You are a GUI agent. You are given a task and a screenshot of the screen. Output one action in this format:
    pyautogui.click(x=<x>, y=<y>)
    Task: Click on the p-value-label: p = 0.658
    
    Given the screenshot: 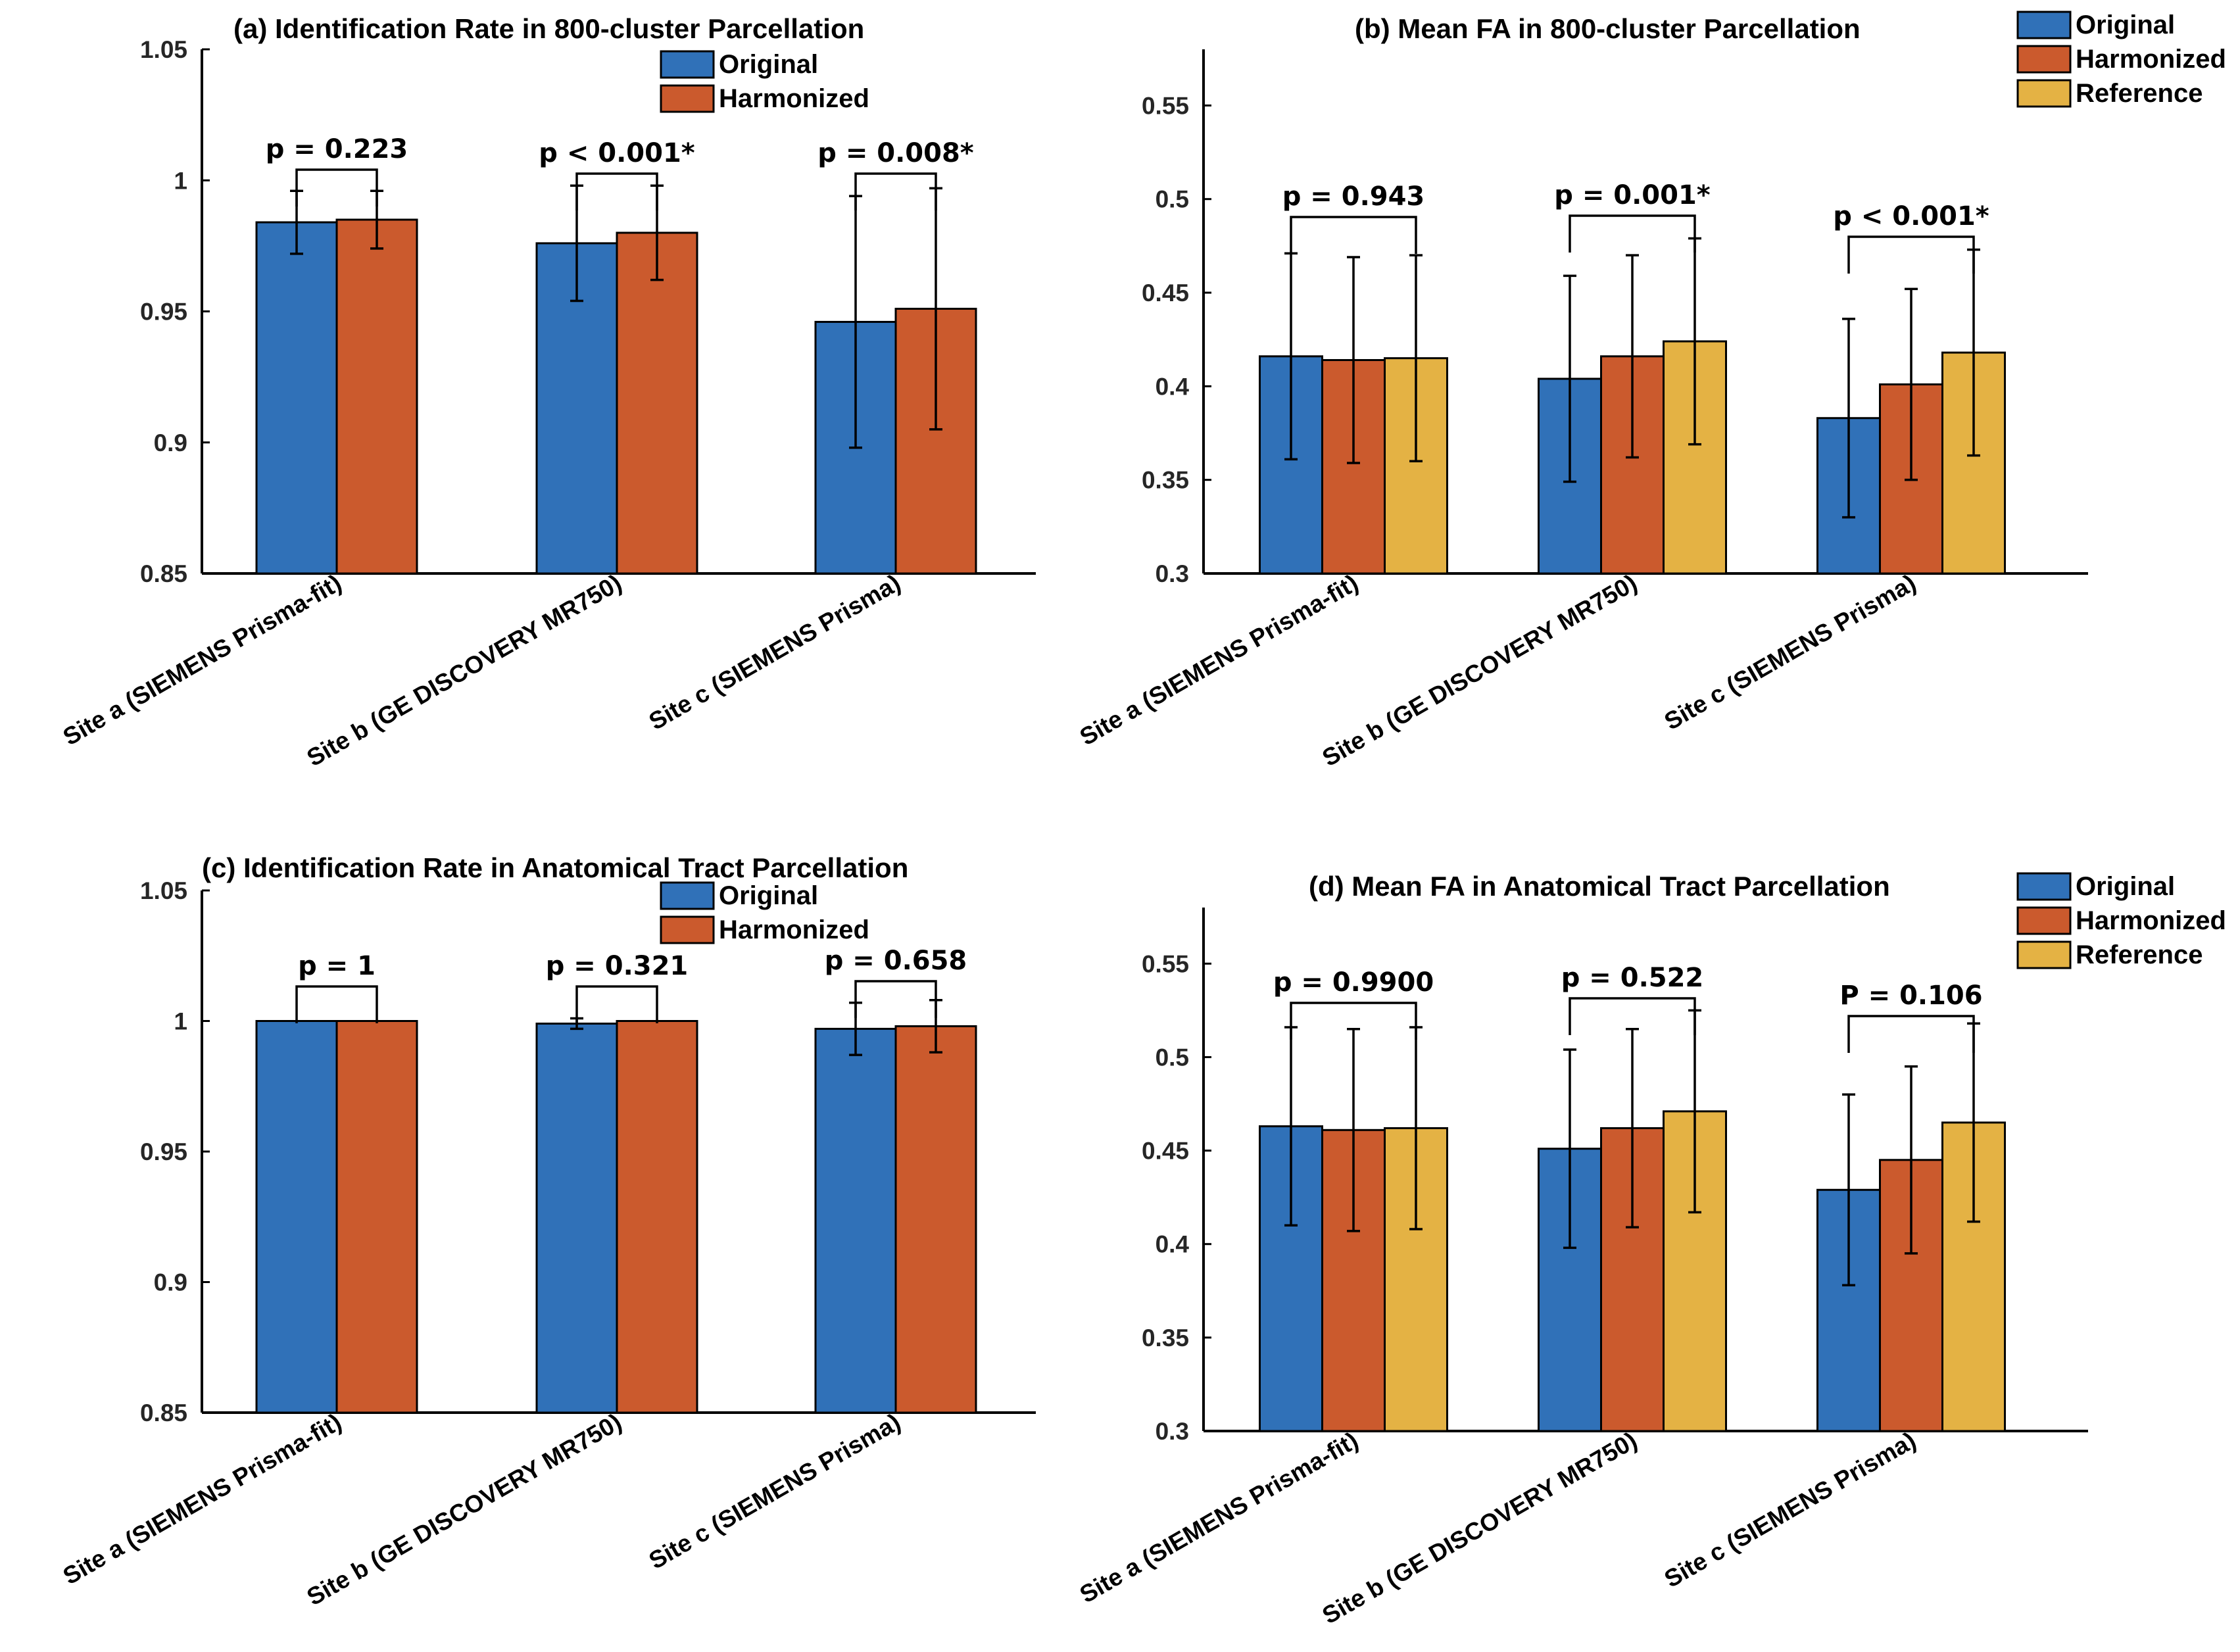 What is the action you would take?
    pyautogui.click(x=896, y=961)
    